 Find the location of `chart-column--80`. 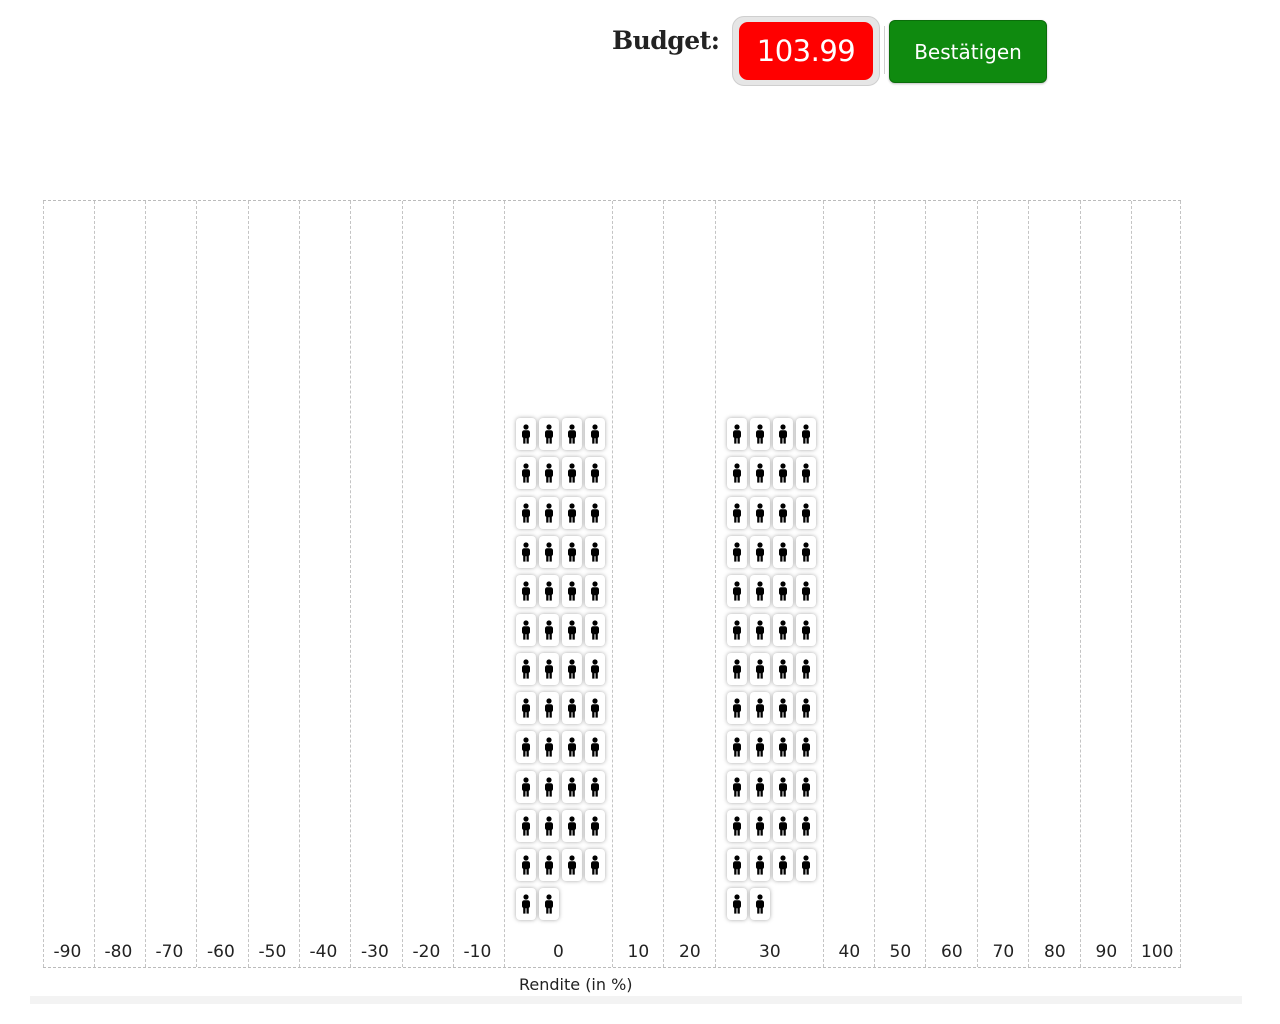

chart-column--80 is located at coordinates (119, 584).